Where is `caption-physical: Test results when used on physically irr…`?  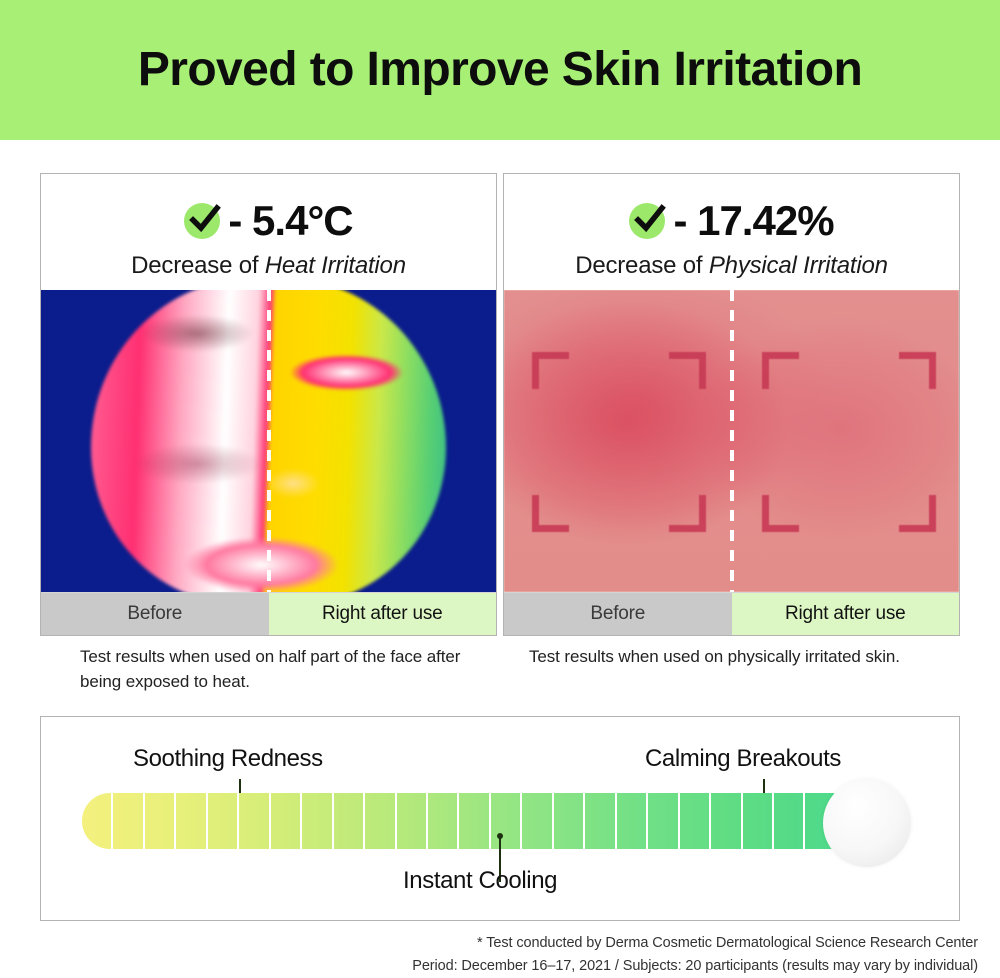 caption-physical: Test results when used on physically irr… is located at coordinates (714, 656).